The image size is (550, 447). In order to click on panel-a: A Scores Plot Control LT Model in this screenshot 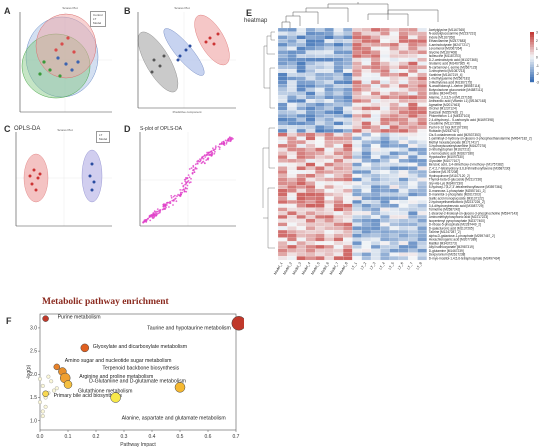, I will do `click(59, 59)`.